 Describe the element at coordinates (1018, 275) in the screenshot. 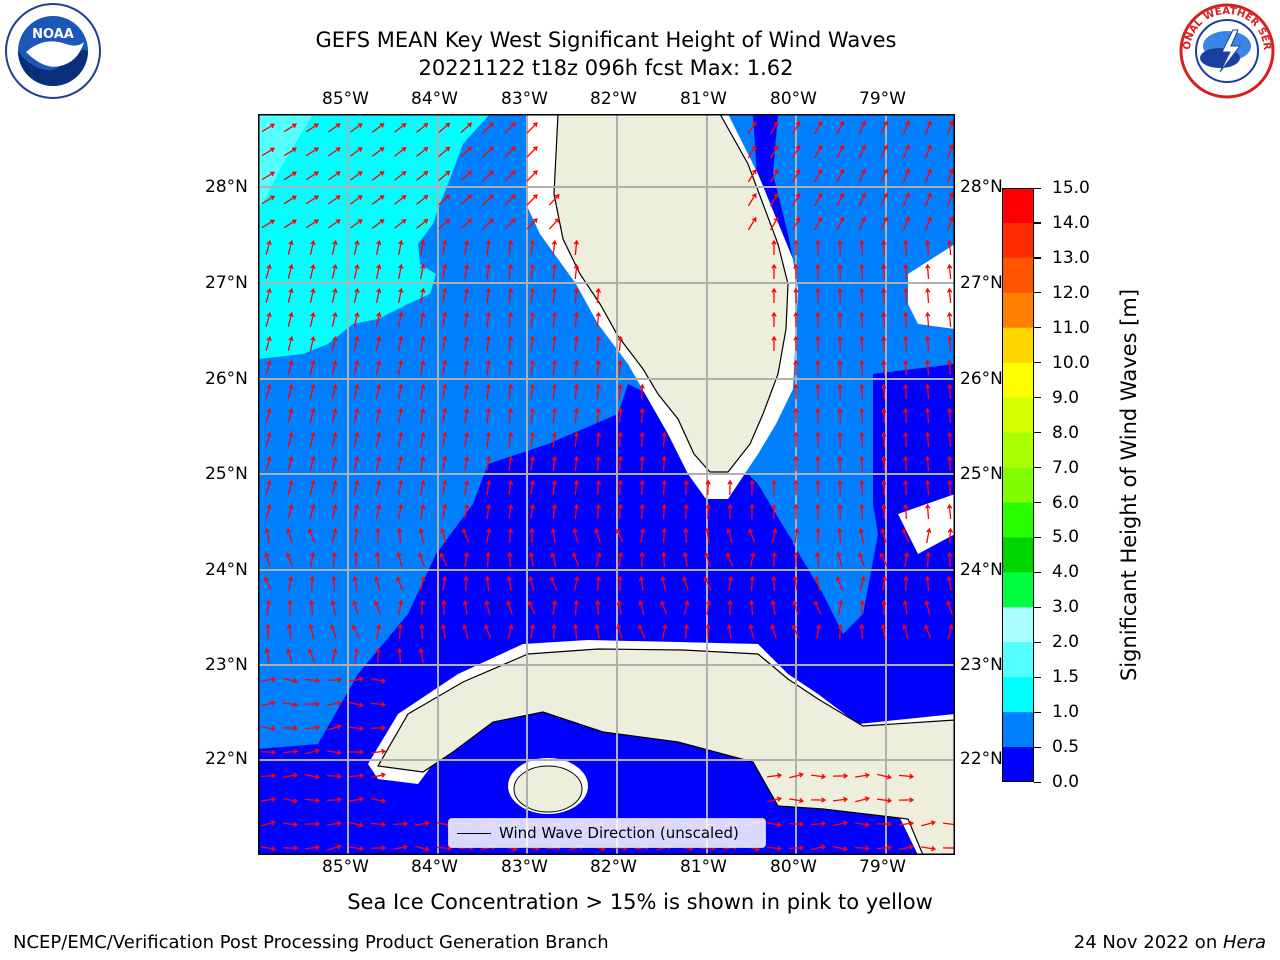

I see `colorbar-segment` at that location.